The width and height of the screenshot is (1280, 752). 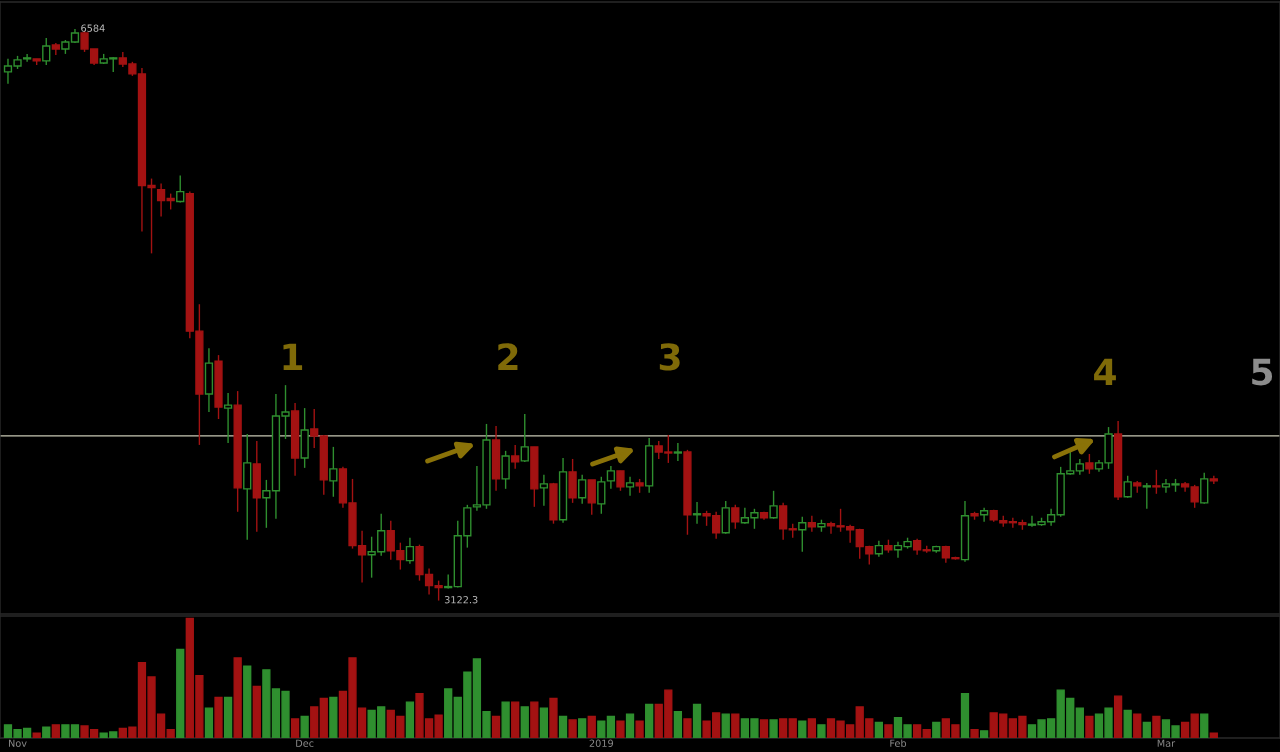 What do you see at coordinates (1166, 743) in the screenshot?
I see `x-tick-label: Mar` at bounding box center [1166, 743].